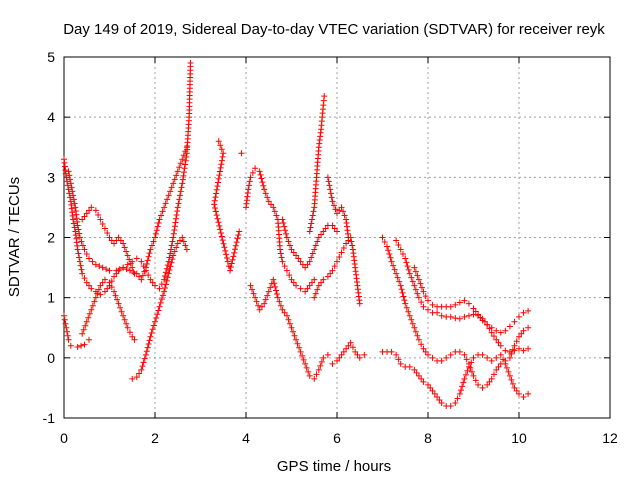 Image resolution: width=640 pixels, height=480 pixels. What do you see at coordinates (51, 358) in the screenshot?
I see `y-tick-label: 0` at bounding box center [51, 358].